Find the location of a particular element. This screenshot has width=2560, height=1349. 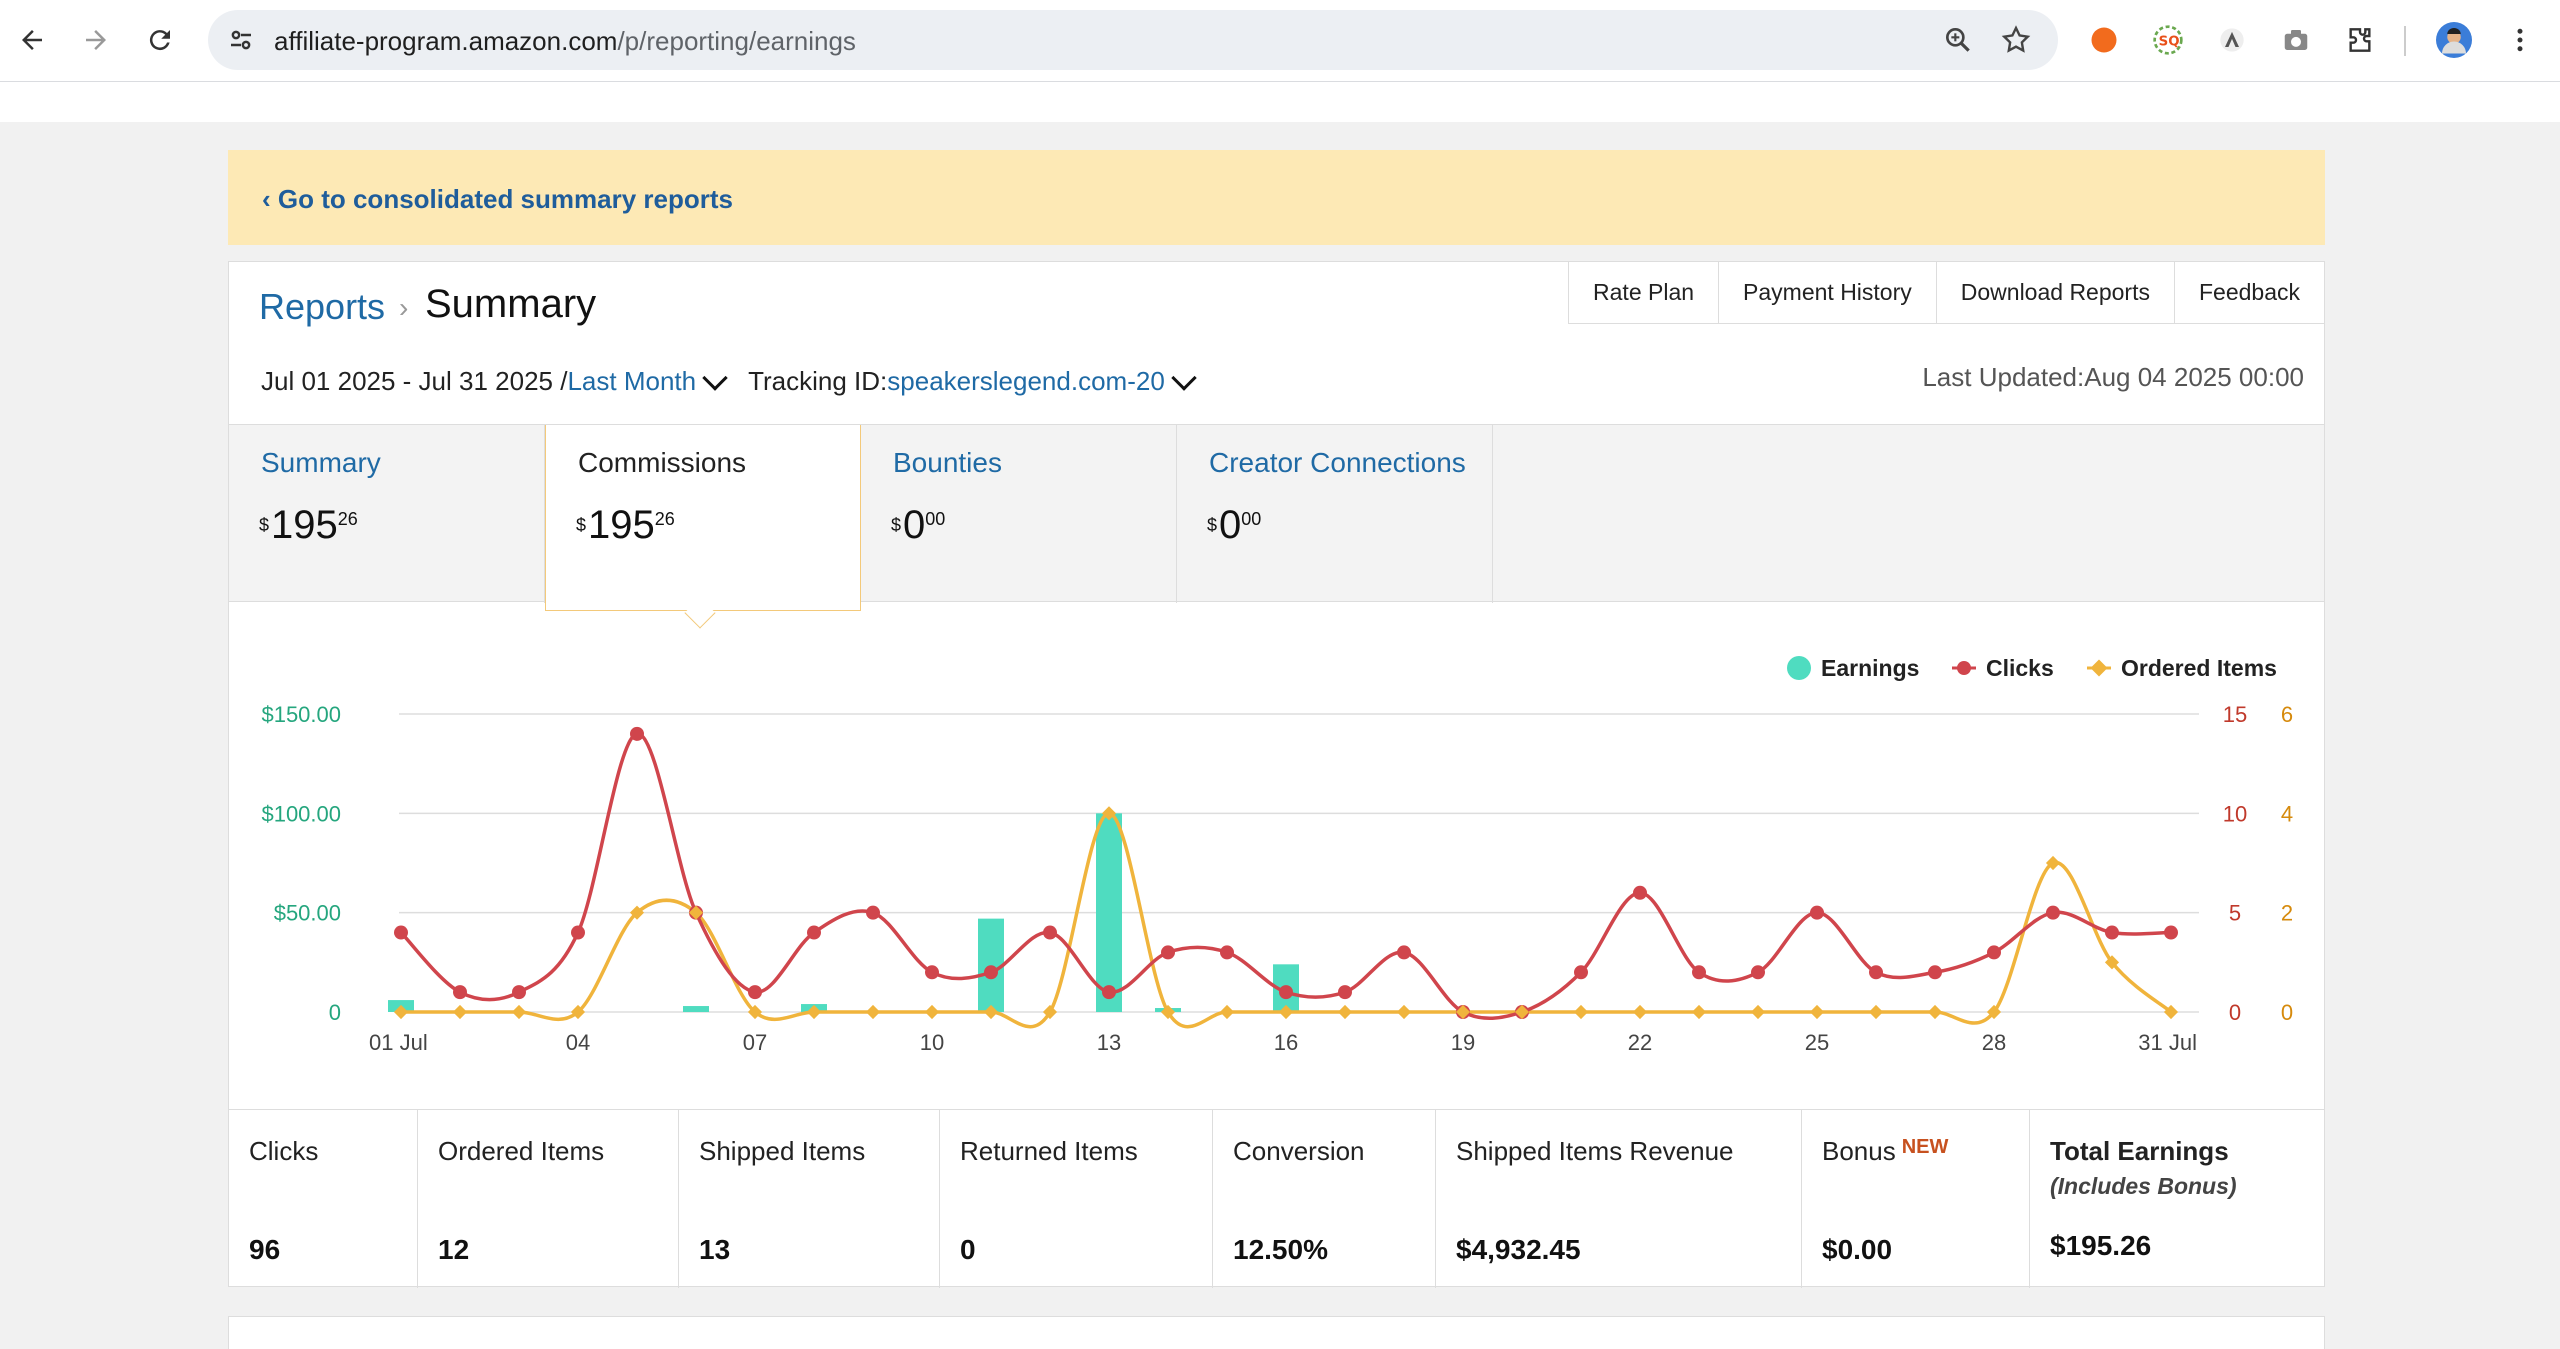

payment-history-button: Payment History is located at coordinates (1827, 292).